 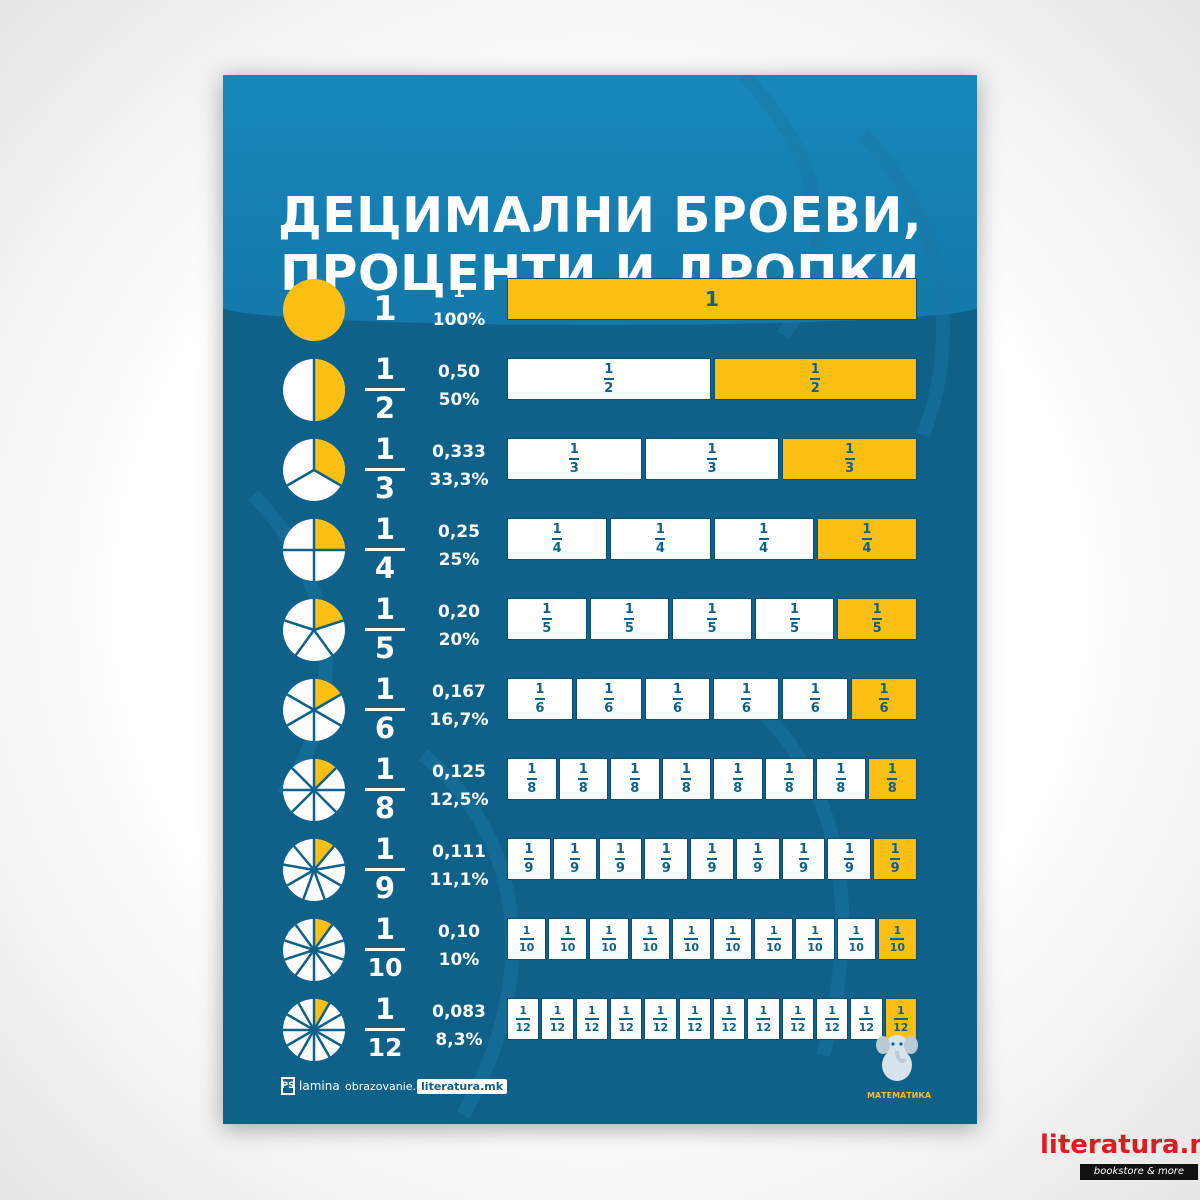 What do you see at coordinates (329, 390) in the screenshot?
I see `shaded-slice` at bounding box center [329, 390].